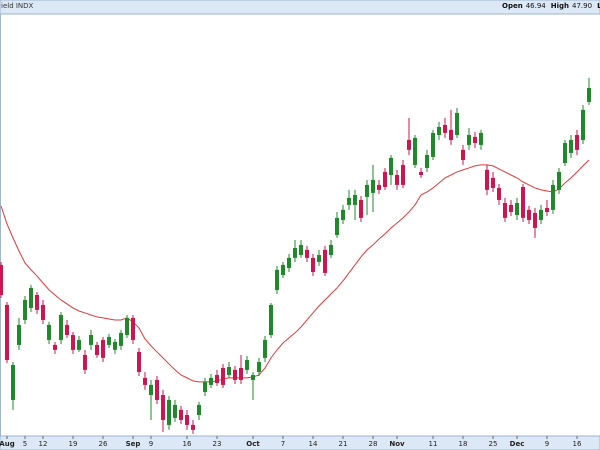 The image size is (600, 450). What do you see at coordinates (103, 444) in the screenshot?
I see `x-tick-label: 26` at bounding box center [103, 444].